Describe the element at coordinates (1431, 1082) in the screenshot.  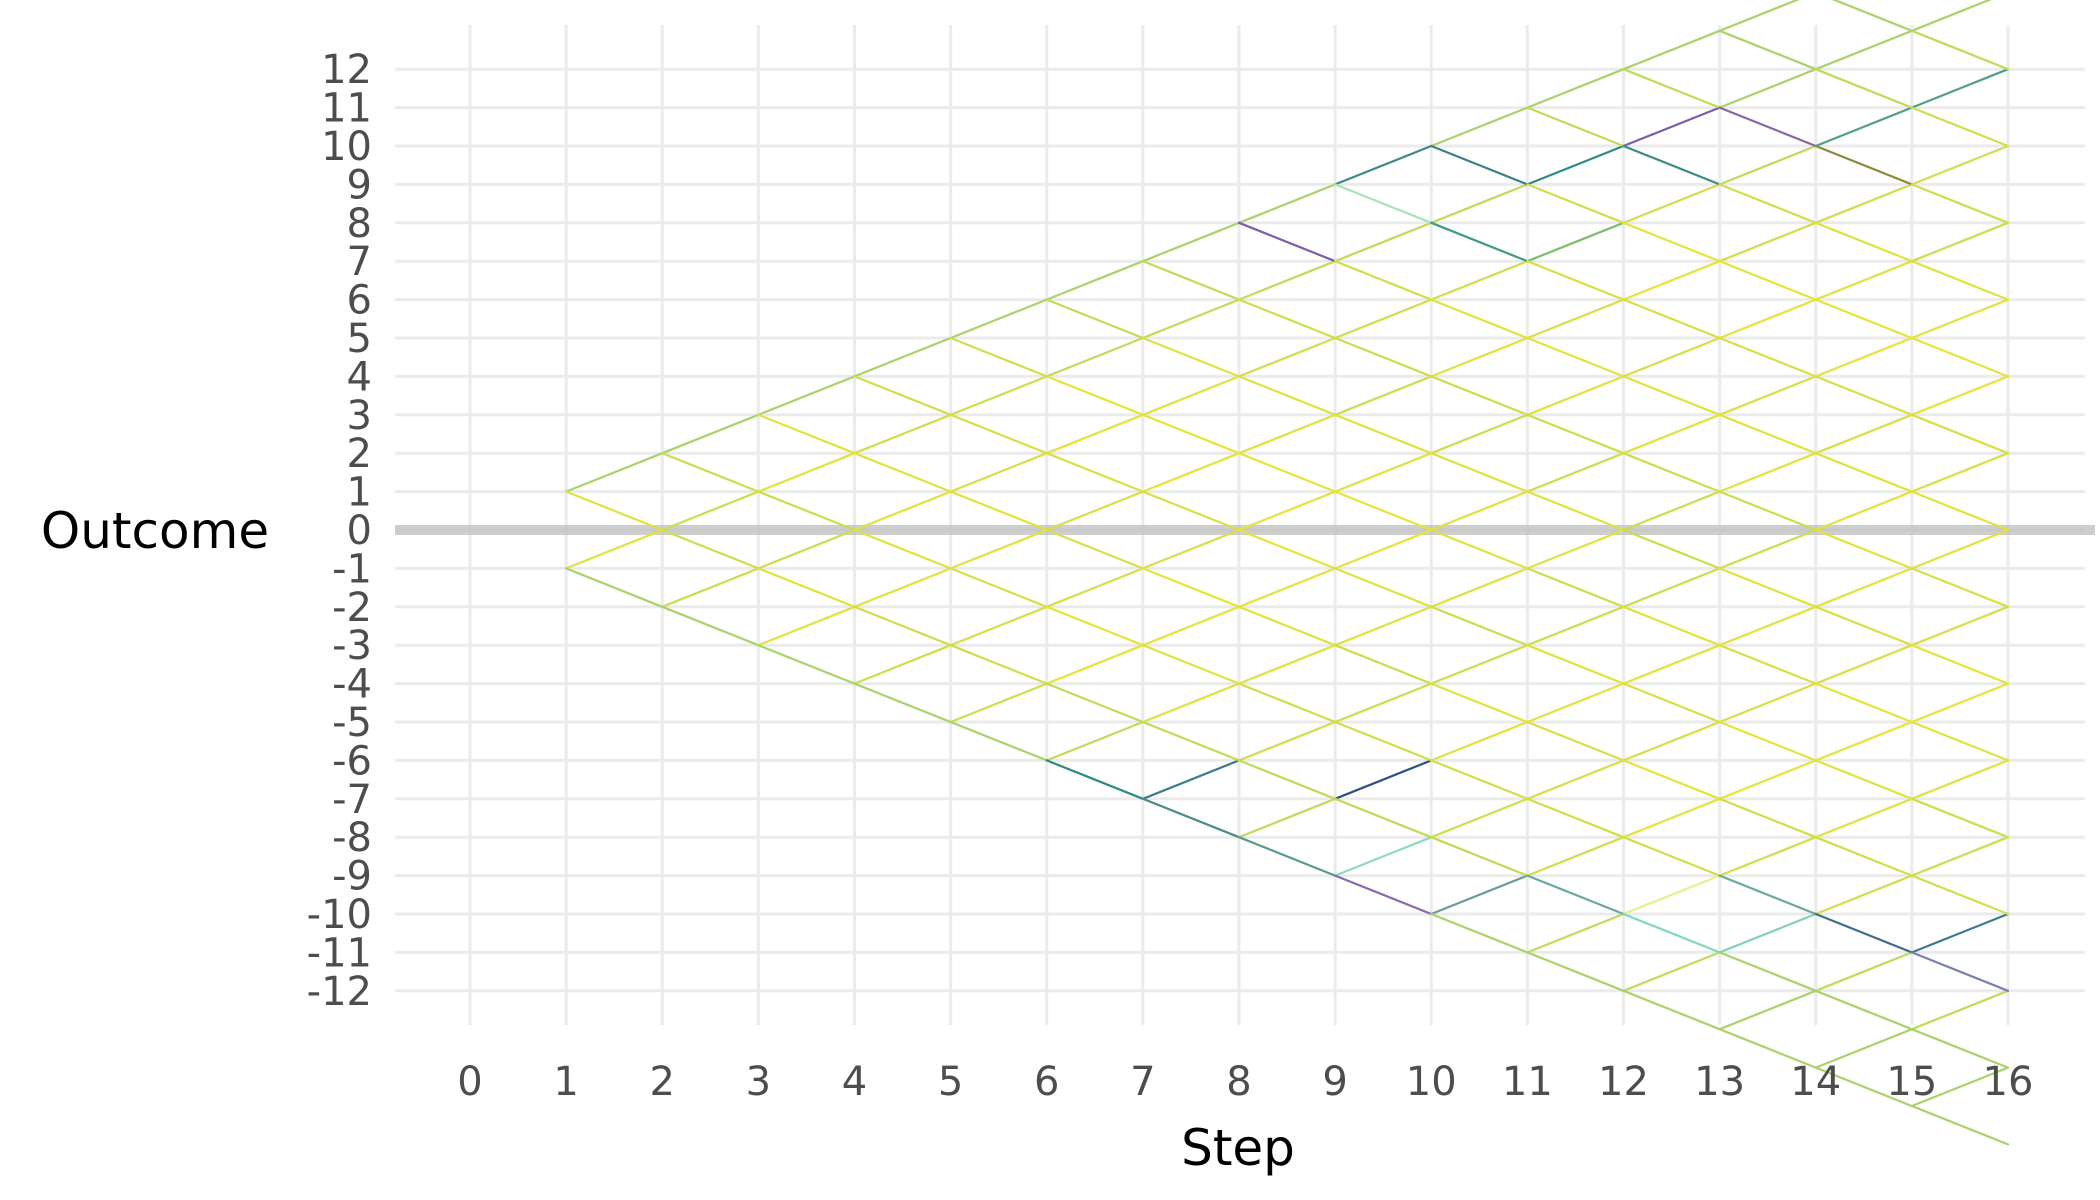
I see `x-tick-label: 10` at that location.